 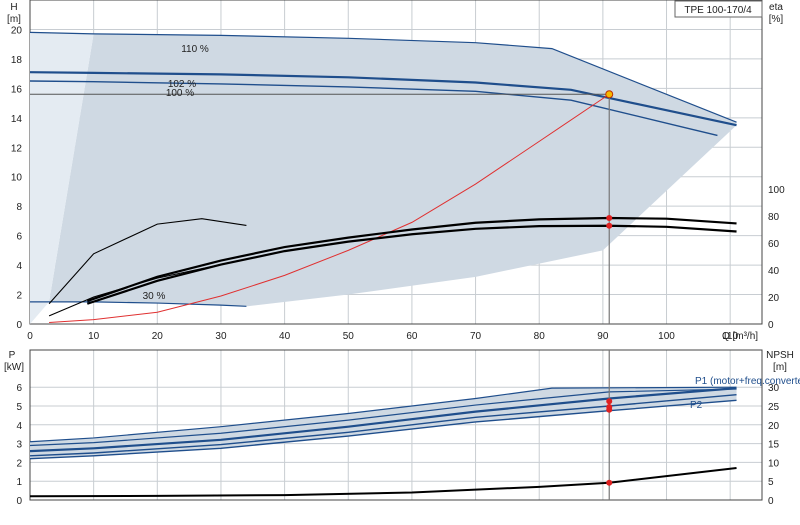 I want to click on h-tick-label: 12, so click(x=17, y=148).